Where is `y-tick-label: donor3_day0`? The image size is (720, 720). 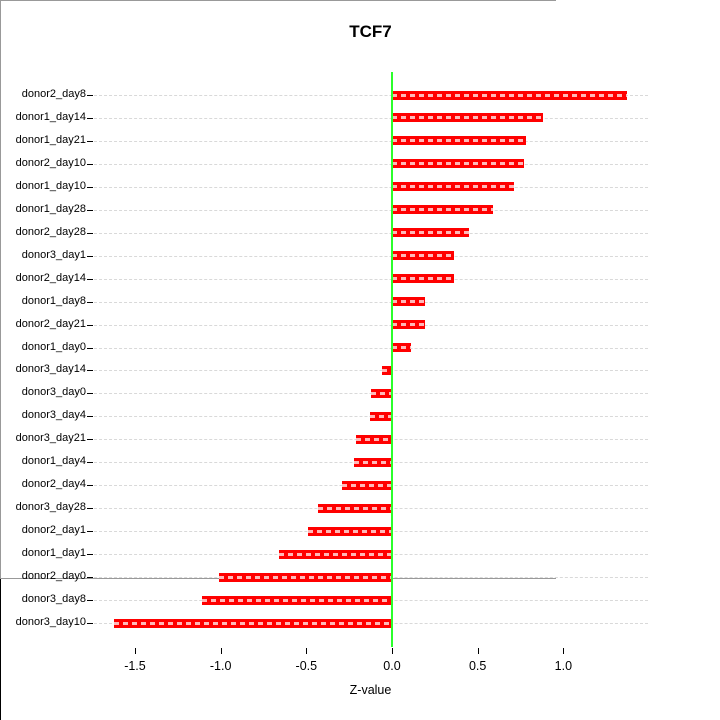 y-tick-label: donor3_day0 is located at coordinates (53, 392).